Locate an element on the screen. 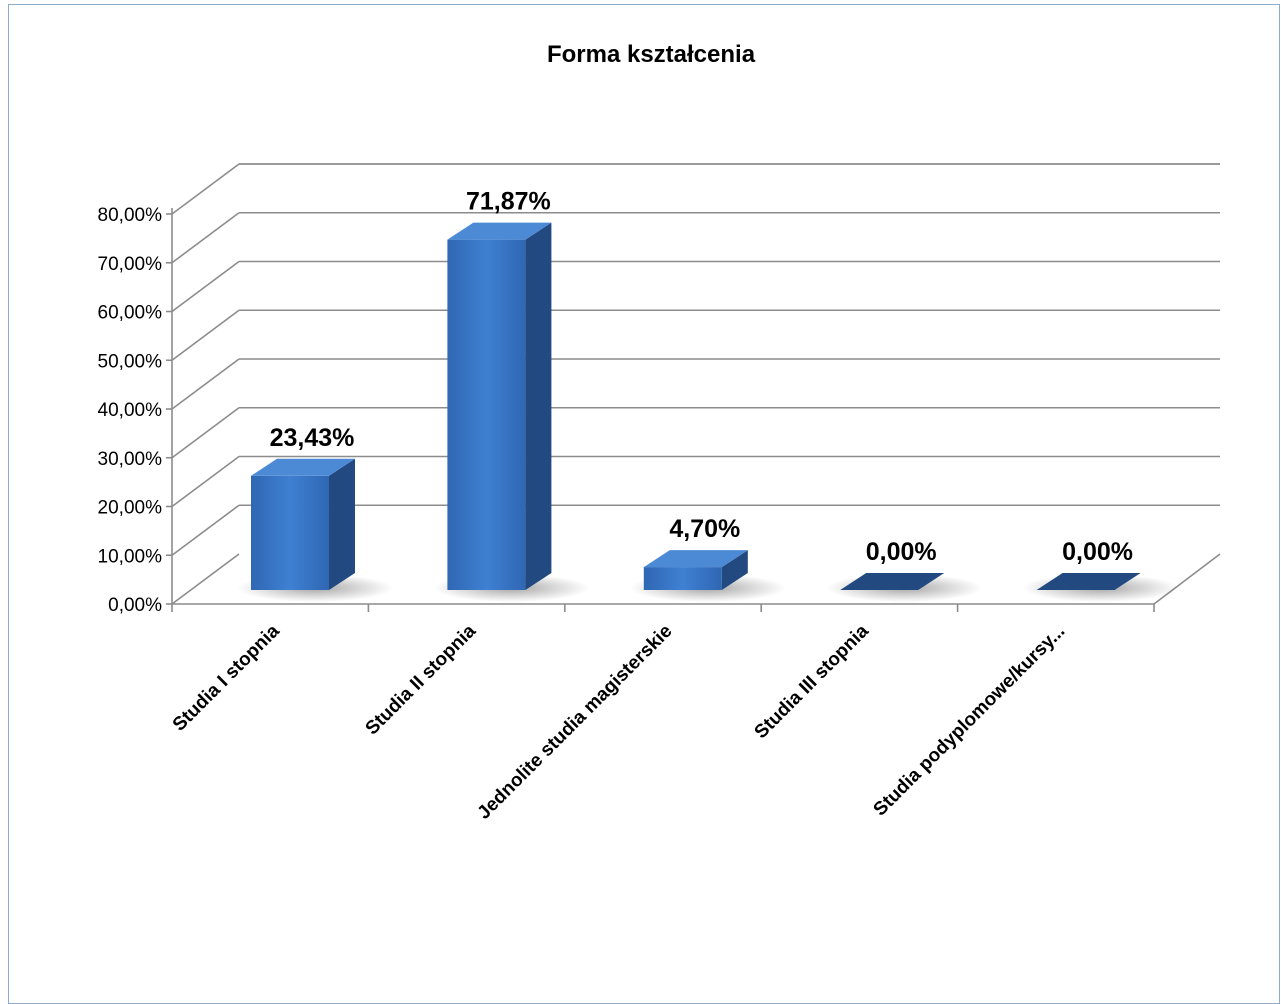 This screenshot has height=1004, width=1281. y-tick-label: 70,00% is located at coordinates (130, 264).